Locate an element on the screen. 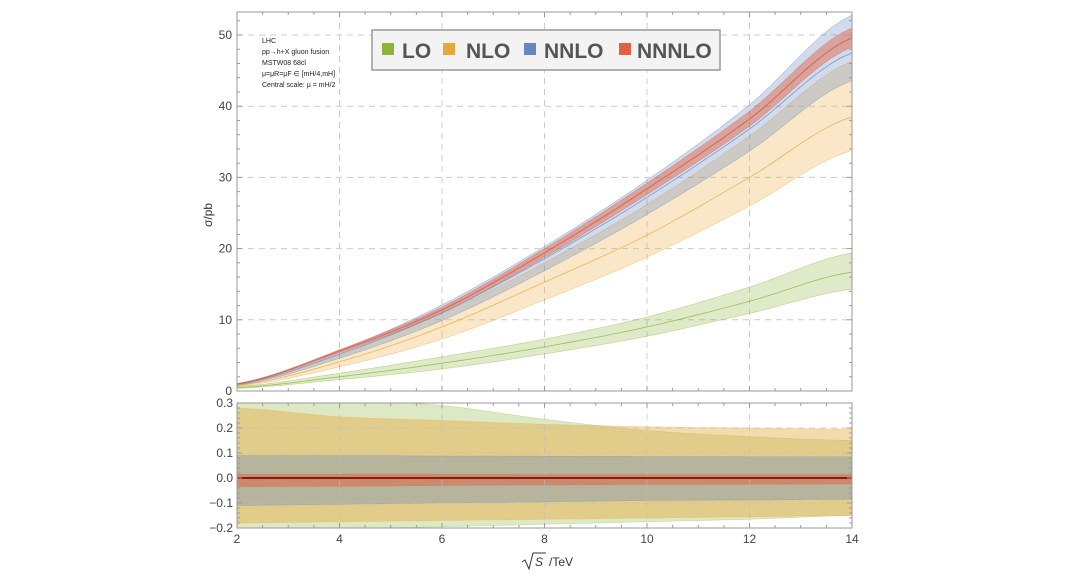 This screenshot has width=1068, height=580. band-lo is located at coordinates (544, 320).